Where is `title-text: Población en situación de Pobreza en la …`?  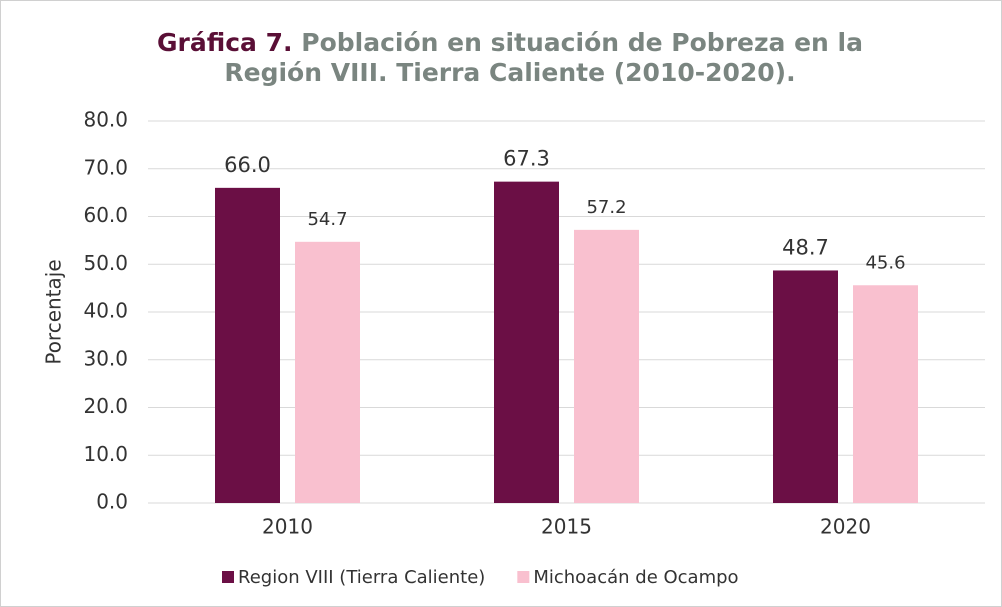
title-text: Población en situación de Pobreza en la … is located at coordinates (543, 57).